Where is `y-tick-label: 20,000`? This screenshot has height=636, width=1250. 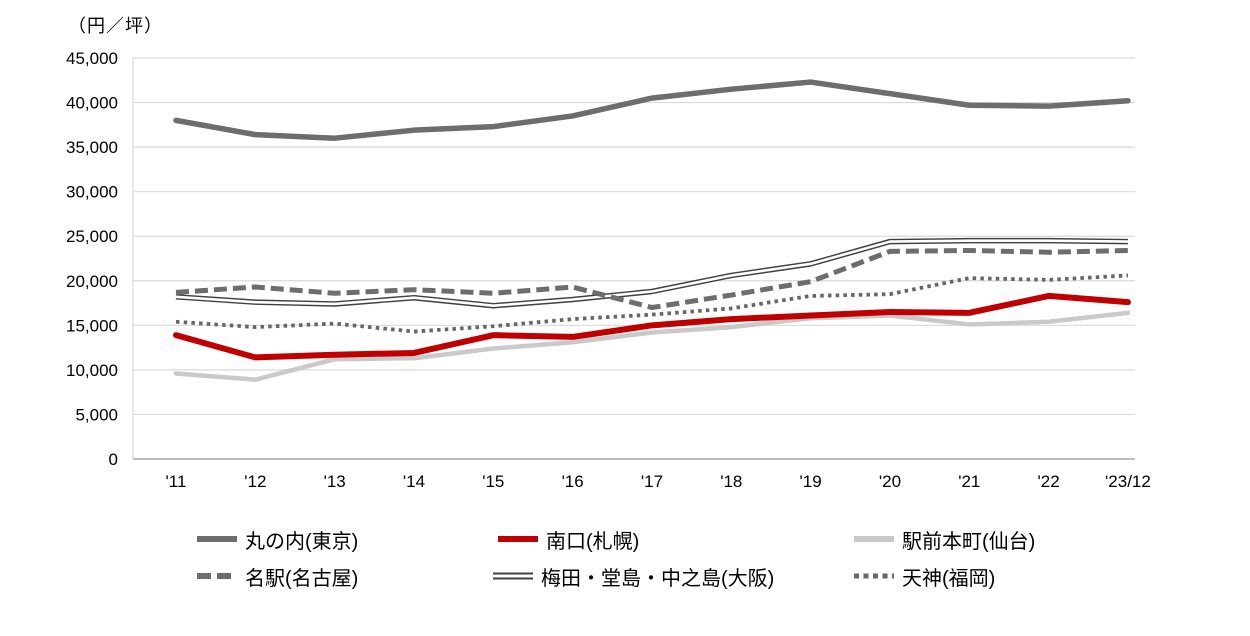 y-tick-label: 20,000 is located at coordinates (92, 281).